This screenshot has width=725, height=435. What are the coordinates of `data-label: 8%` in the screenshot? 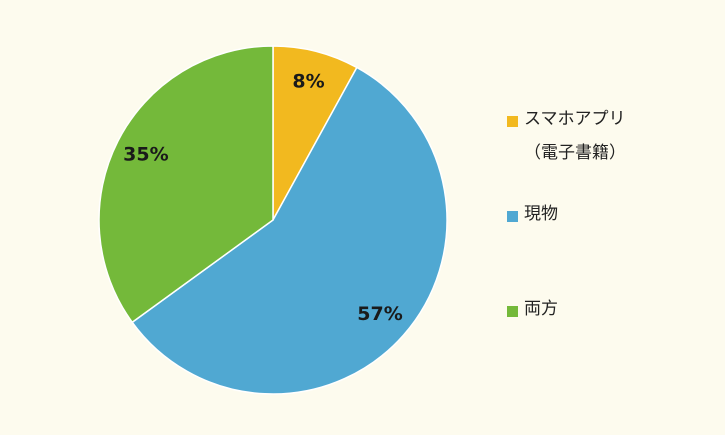 It's located at (308, 81).